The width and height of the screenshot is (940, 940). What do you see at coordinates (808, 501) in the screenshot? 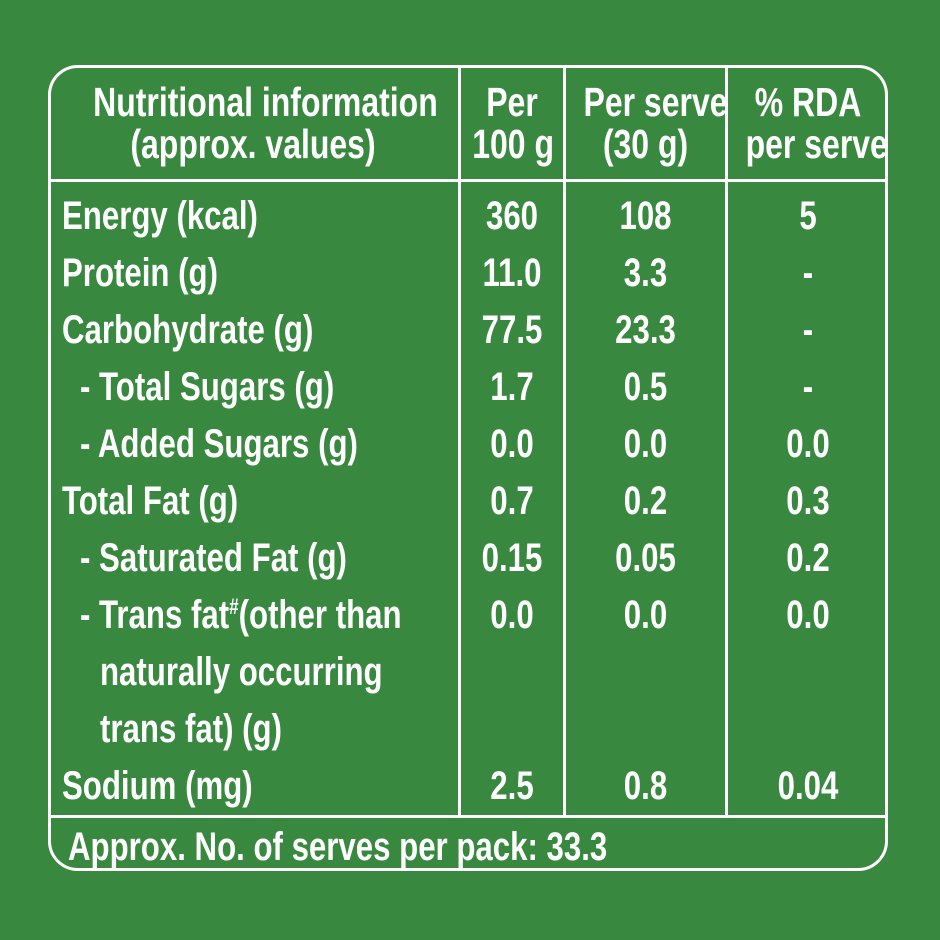
I see `value-rda: 0.3` at bounding box center [808, 501].